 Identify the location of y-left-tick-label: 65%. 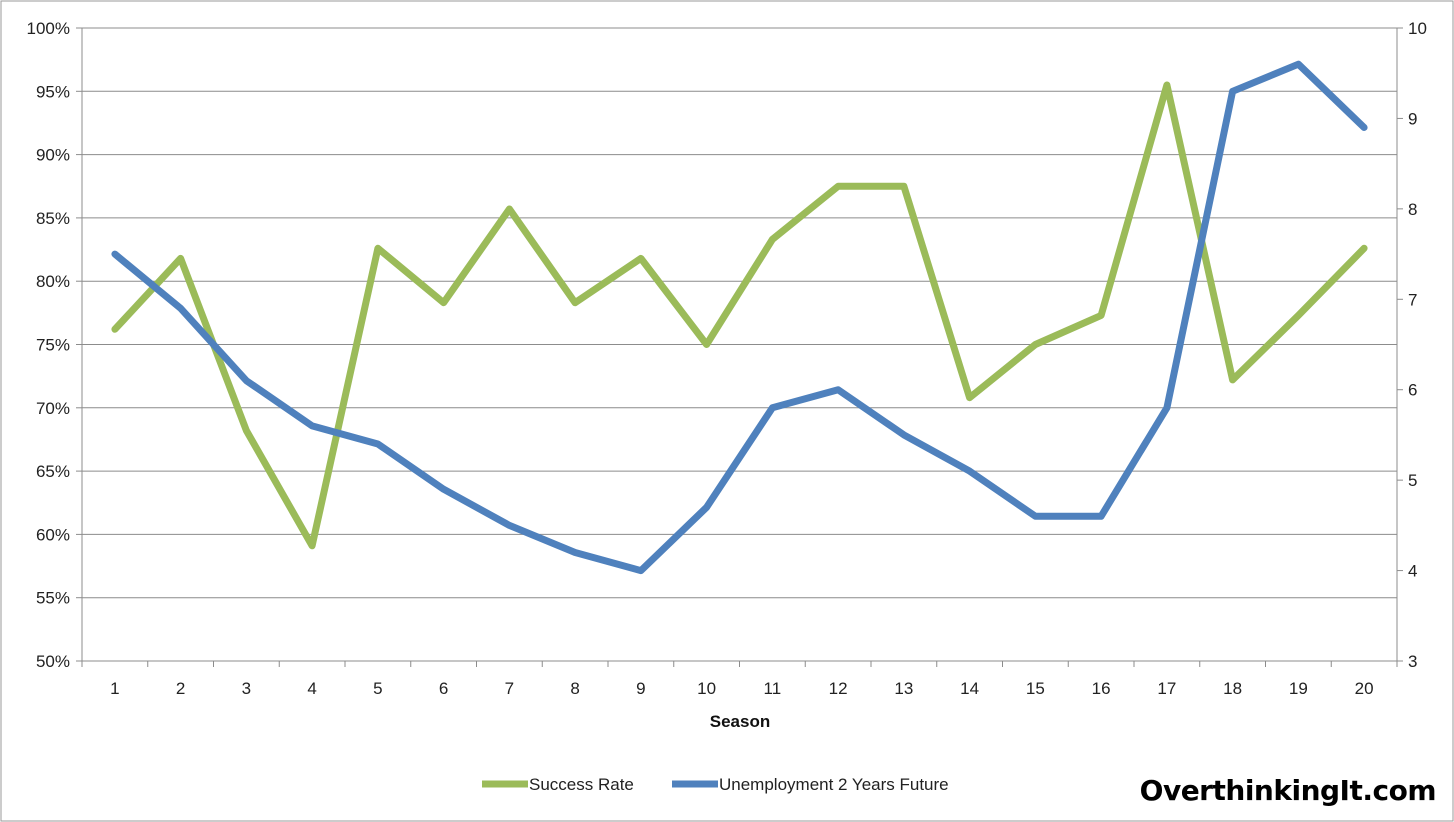
(53, 471).